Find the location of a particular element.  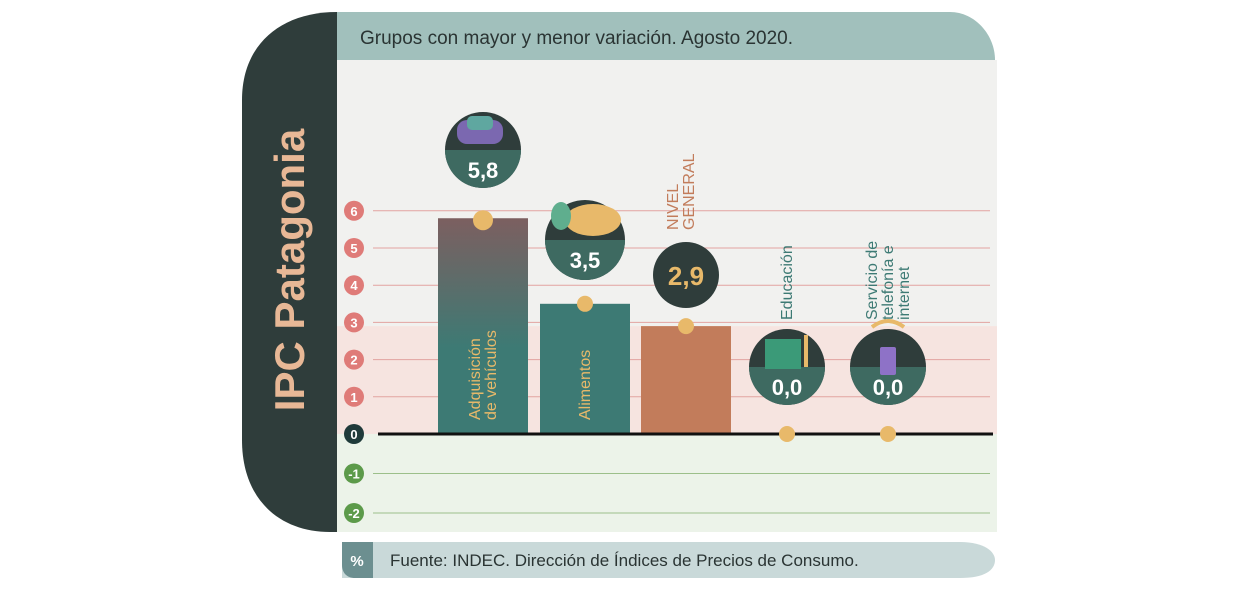

value-label: 5,8 is located at coordinates (483, 170).